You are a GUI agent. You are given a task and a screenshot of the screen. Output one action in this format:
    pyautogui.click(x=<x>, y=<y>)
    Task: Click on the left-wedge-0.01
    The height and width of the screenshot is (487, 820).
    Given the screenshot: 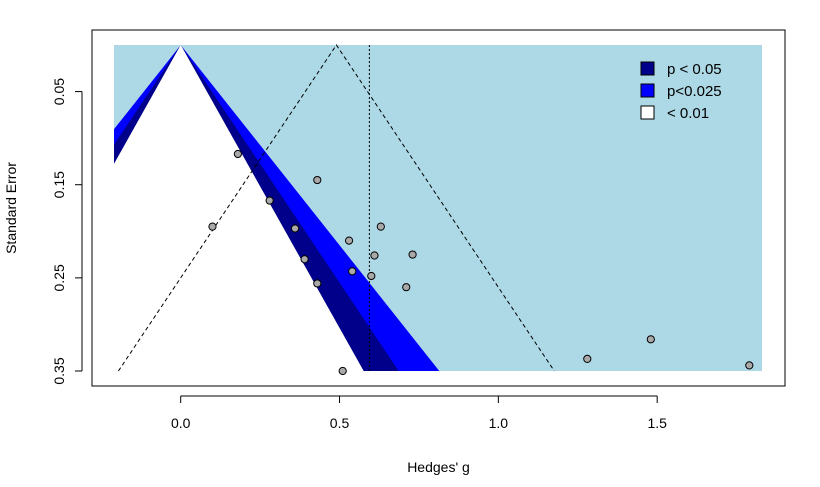 What is the action you would take?
    pyautogui.click(x=147, y=95)
    